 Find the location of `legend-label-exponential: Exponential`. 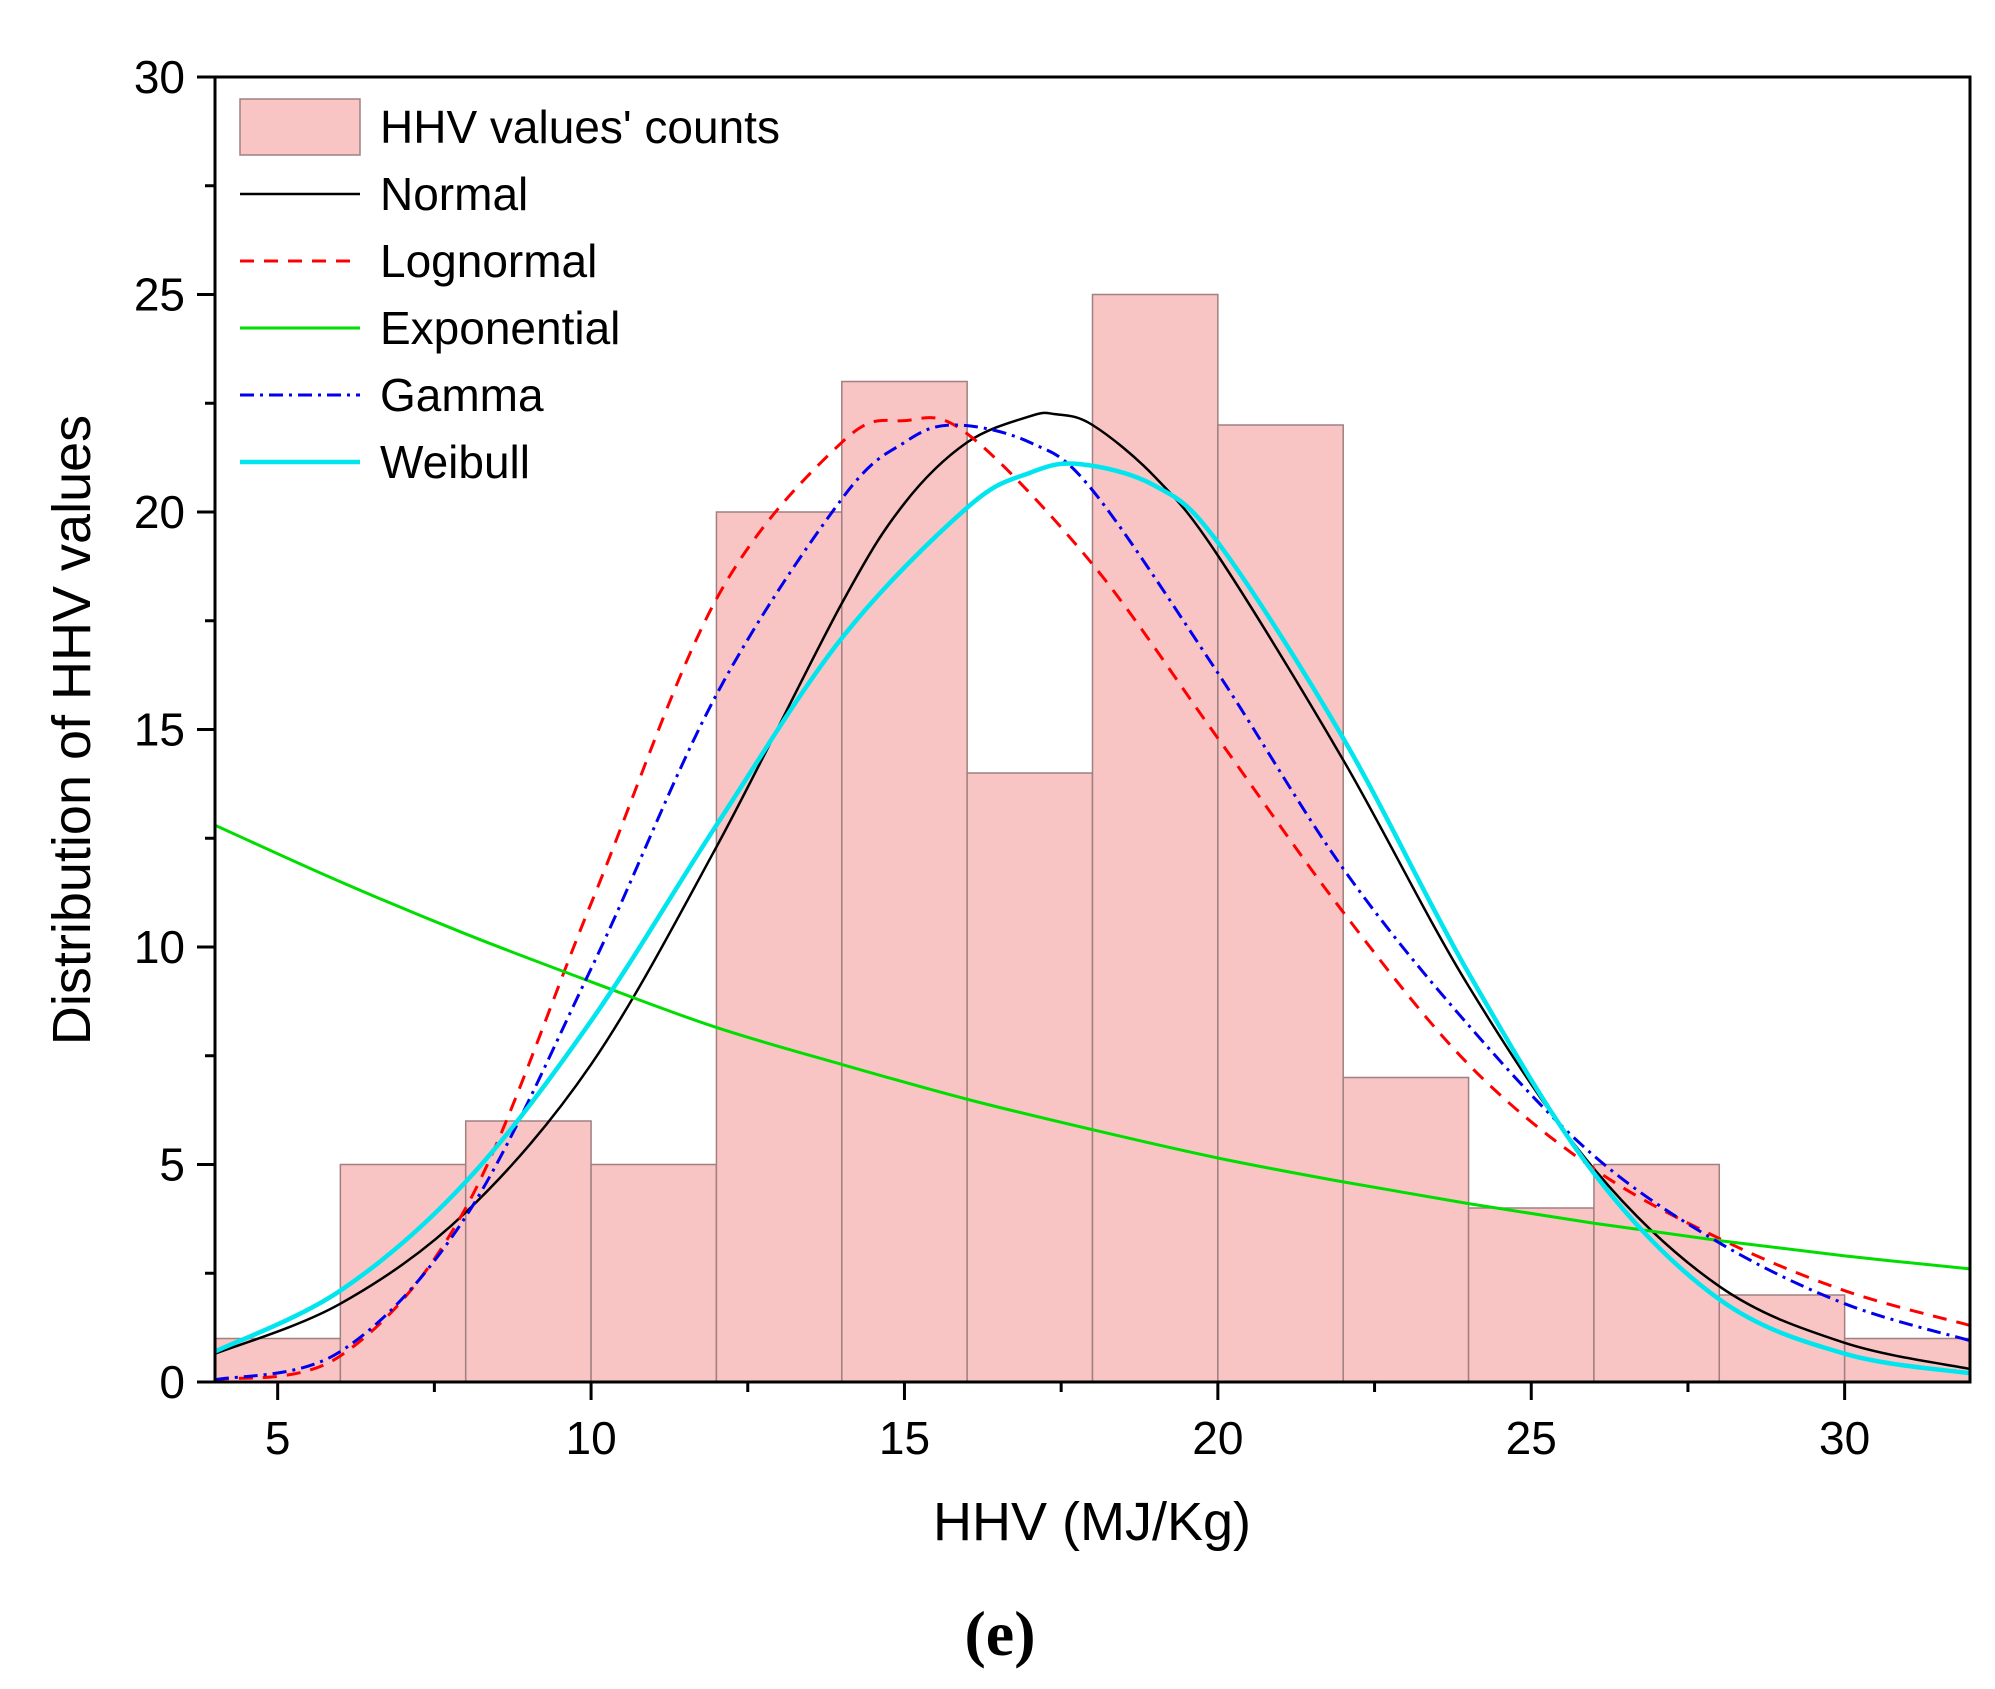

legend-label-exponential: Exponential is located at coordinates (500, 328).